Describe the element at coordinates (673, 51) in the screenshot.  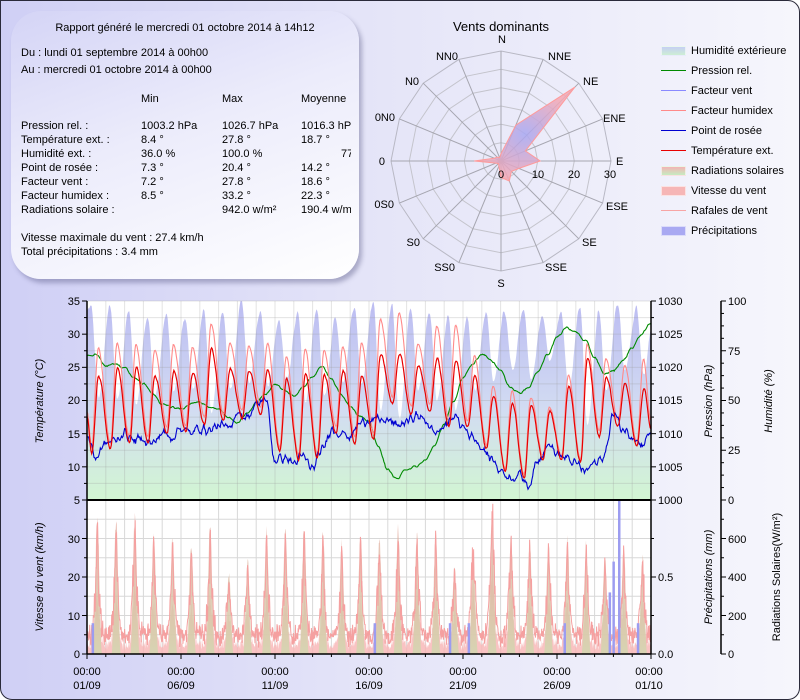
I see `legend-swatch-humidity` at that location.